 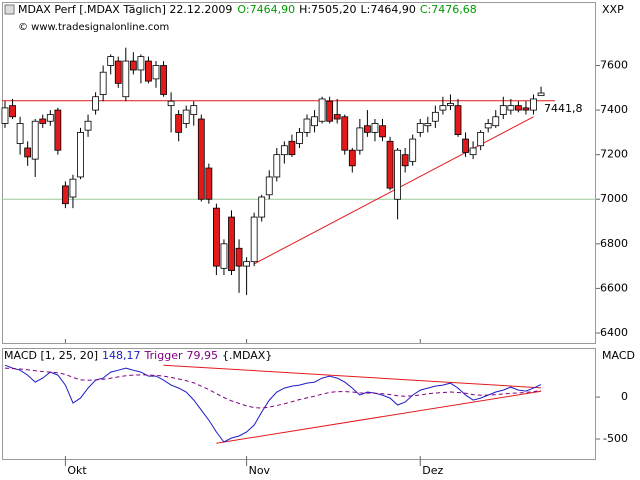 What do you see at coordinates (121, 355) in the screenshot?
I see `legend-value: 148,17` at bounding box center [121, 355].